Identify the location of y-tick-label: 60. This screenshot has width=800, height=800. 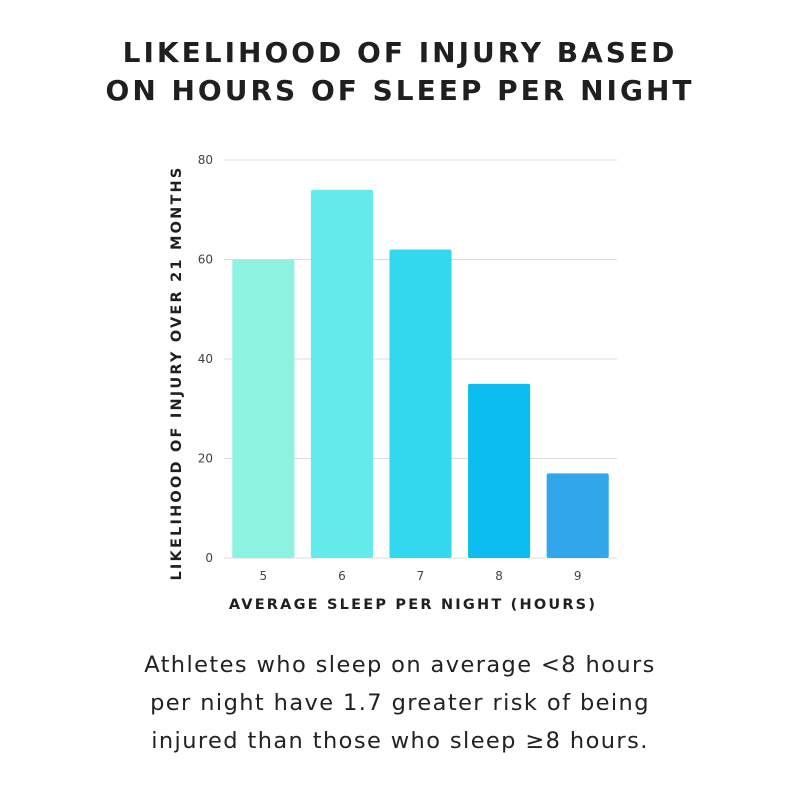
(205, 260).